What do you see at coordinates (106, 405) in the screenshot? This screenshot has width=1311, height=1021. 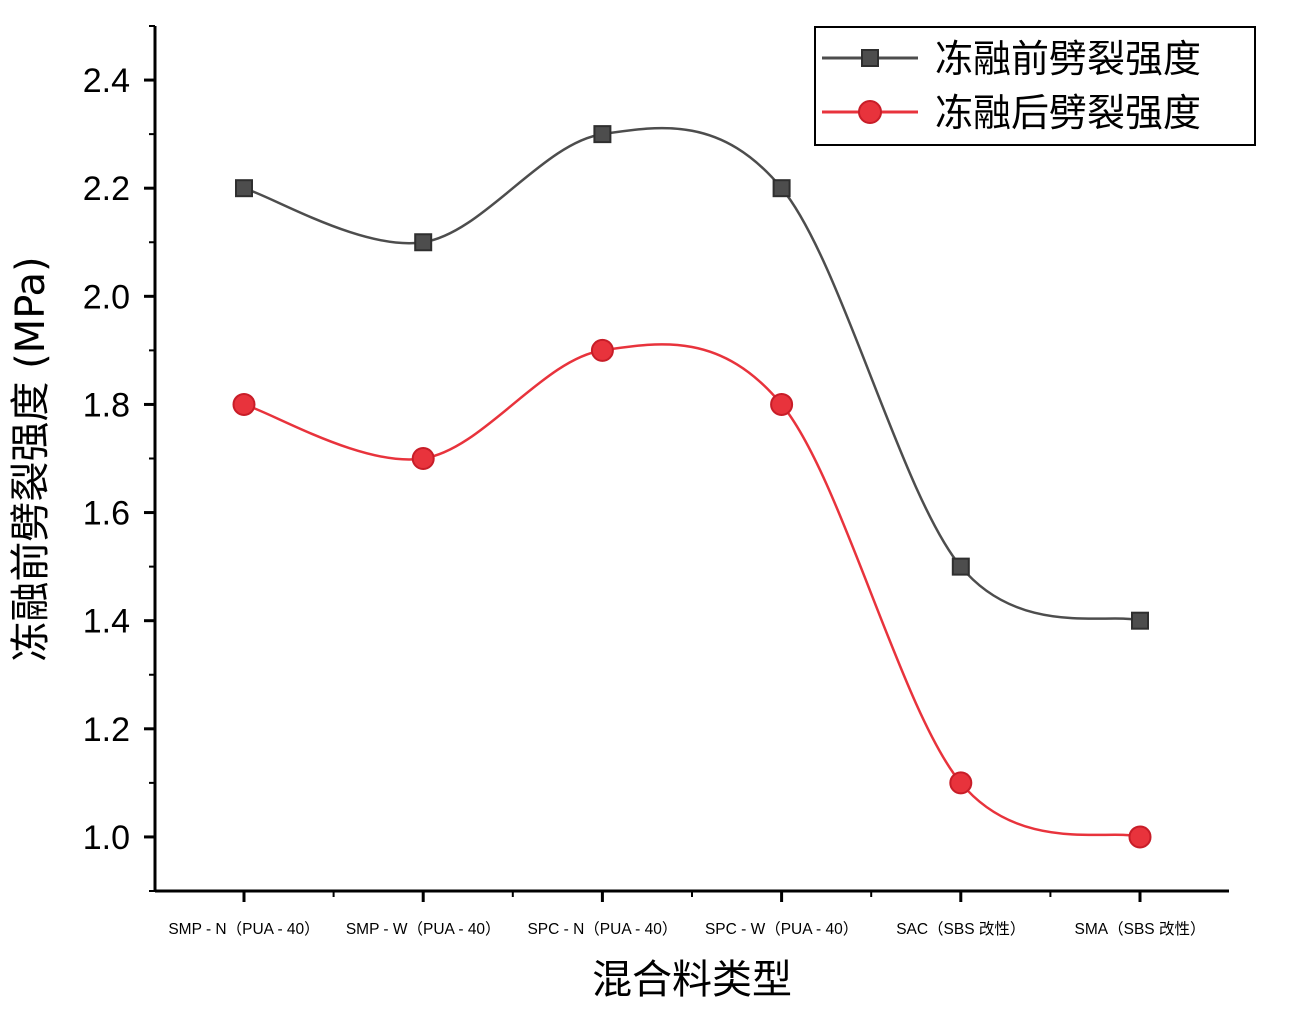 I see `y-tick-label: 1.8` at bounding box center [106, 405].